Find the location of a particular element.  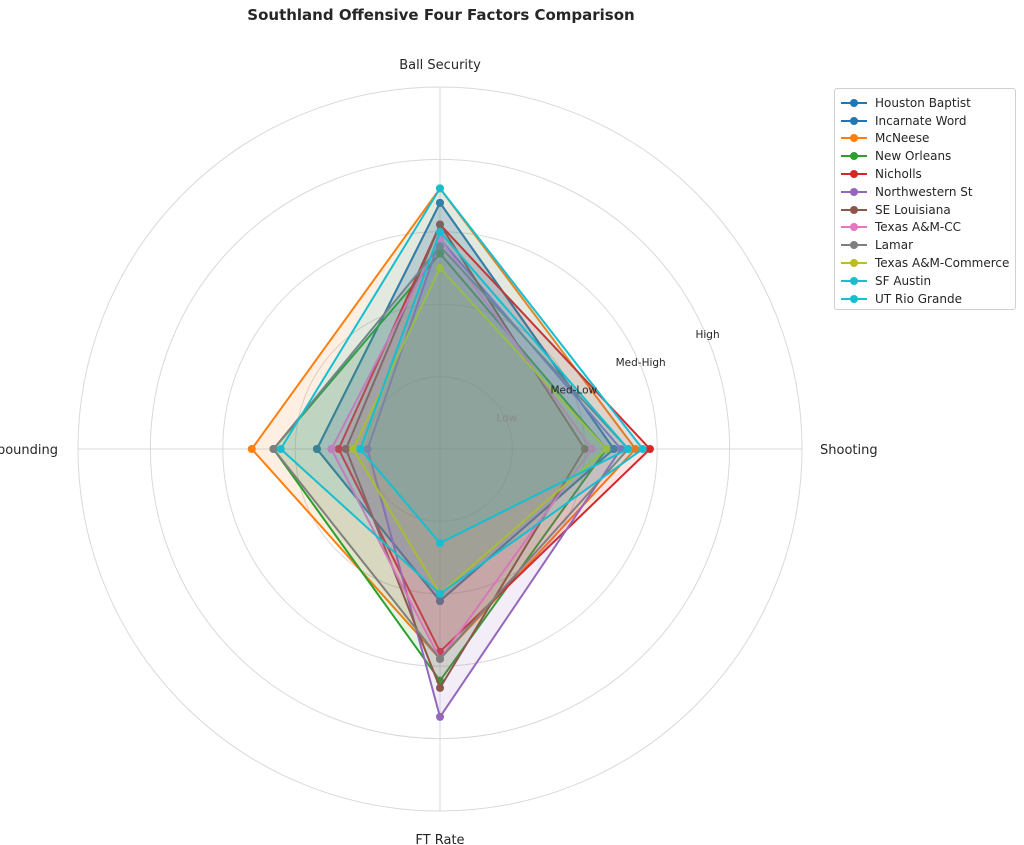

legend-label: Houston Baptist is located at coordinates (923, 102).